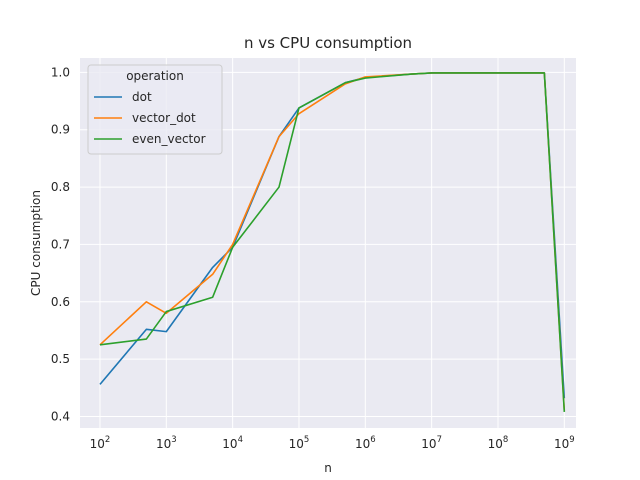  I want to click on chart-title: n vs CPU consumption, so click(328, 43).